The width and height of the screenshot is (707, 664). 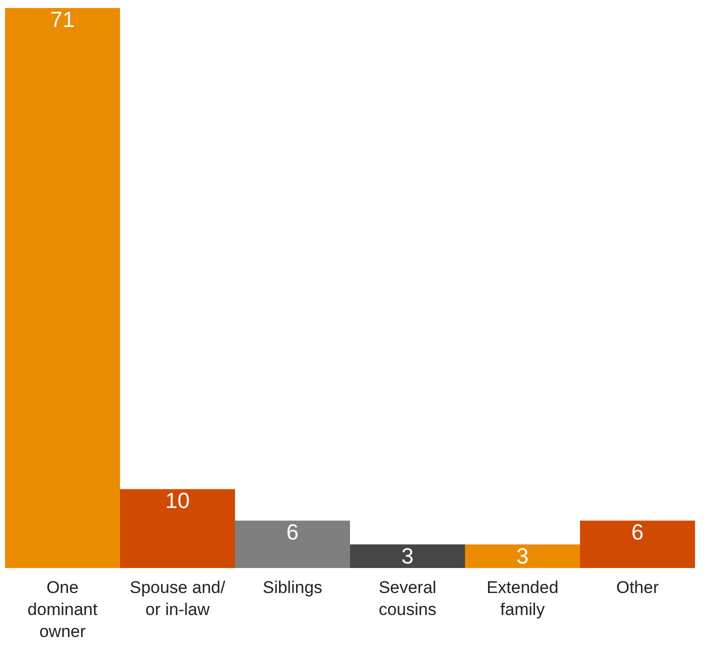 What do you see at coordinates (177, 501) in the screenshot?
I see `data-label: 10` at bounding box center [177, 501].